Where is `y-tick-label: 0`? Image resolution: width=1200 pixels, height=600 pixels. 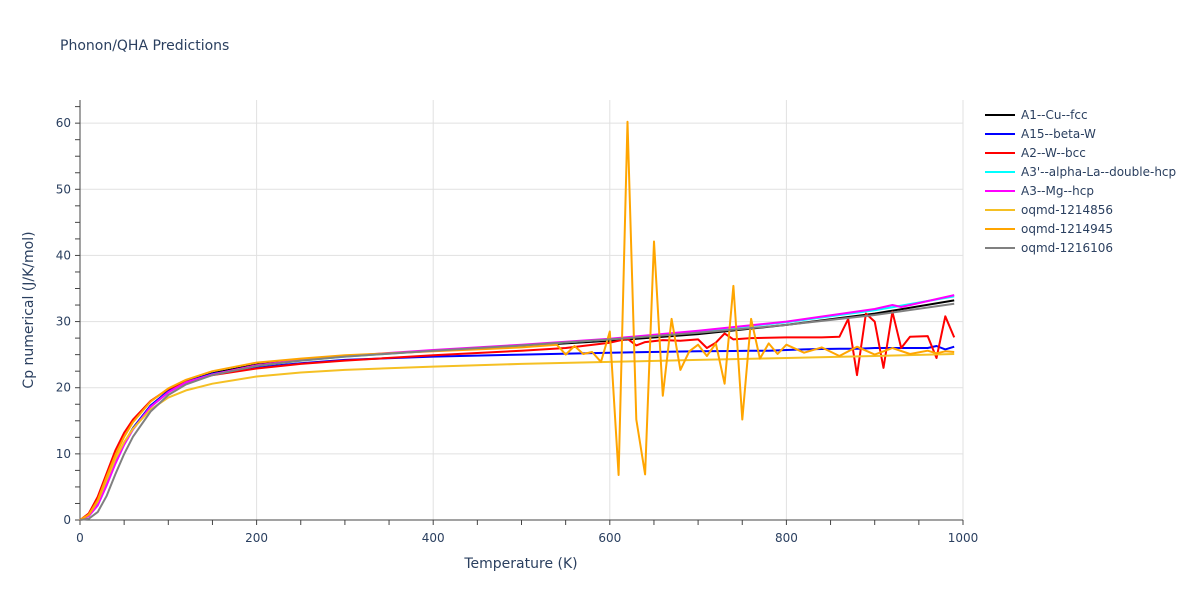 y-tick-label: 0 is located at coordinates (67, 520).